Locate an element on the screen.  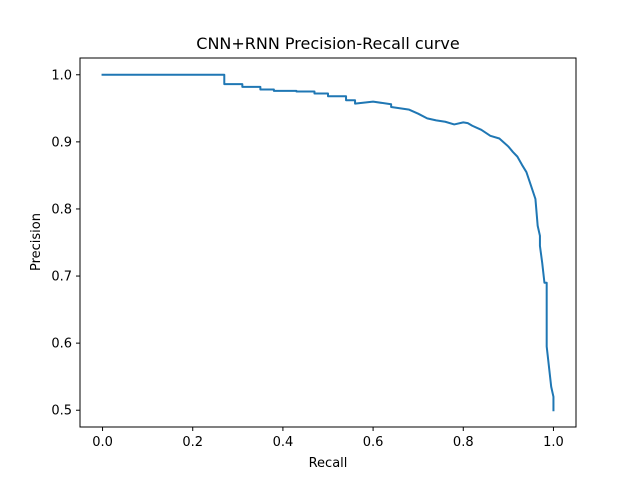
y-tick-label-4: 0.9 is located at coordinates (61, 142).